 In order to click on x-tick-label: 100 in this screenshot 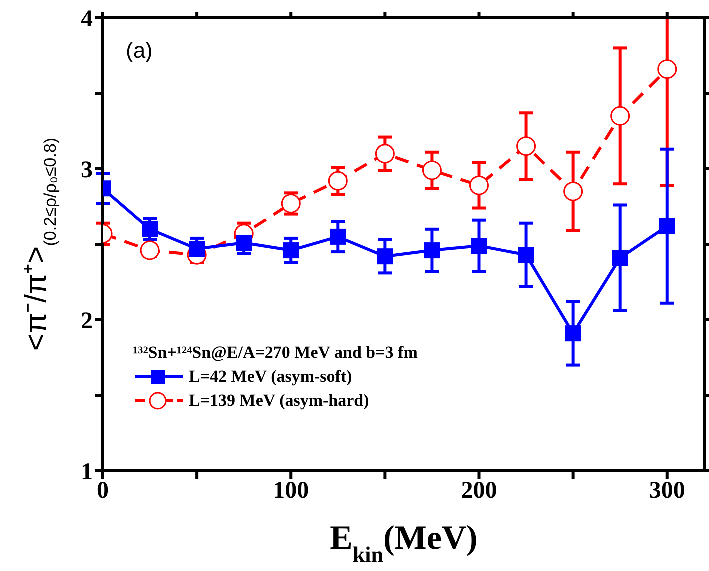, I will do `click(291, 491)`.